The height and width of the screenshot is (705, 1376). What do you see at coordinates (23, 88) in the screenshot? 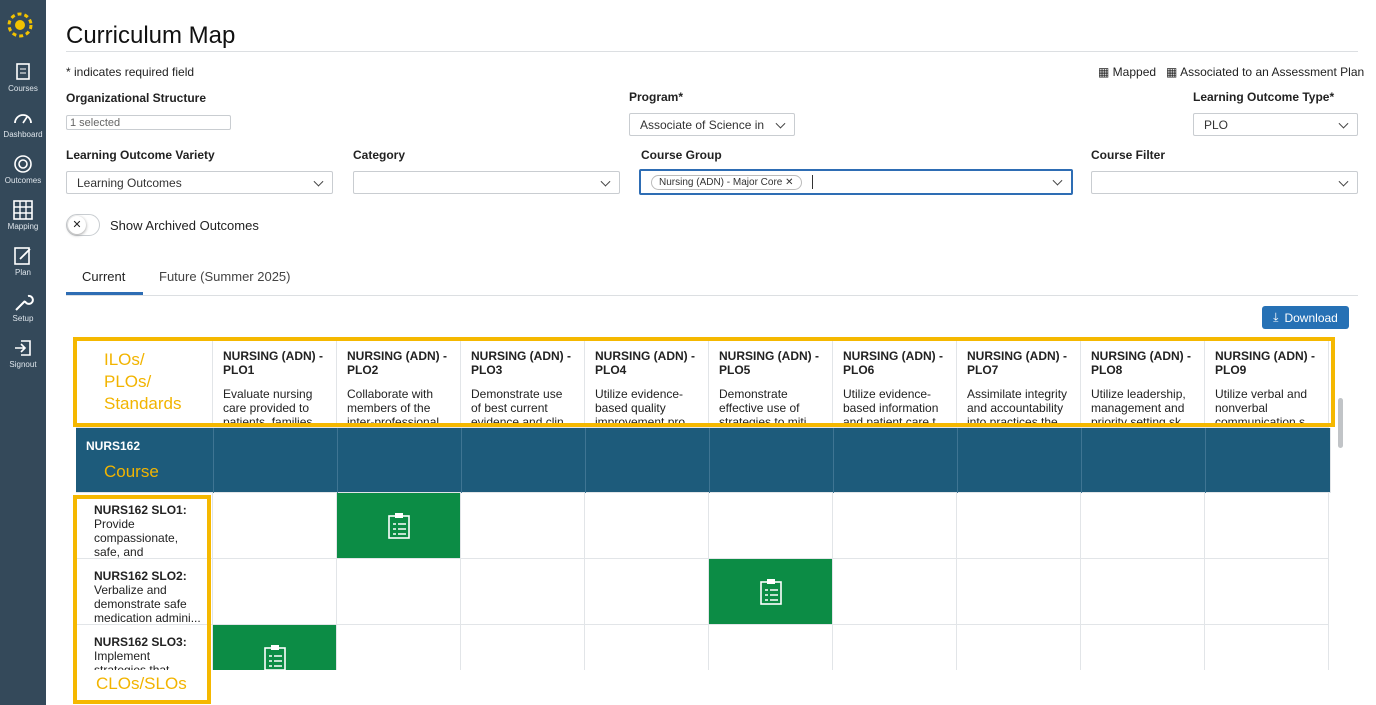
I see `nav-label: Courses` at bounding box center [23, 88].